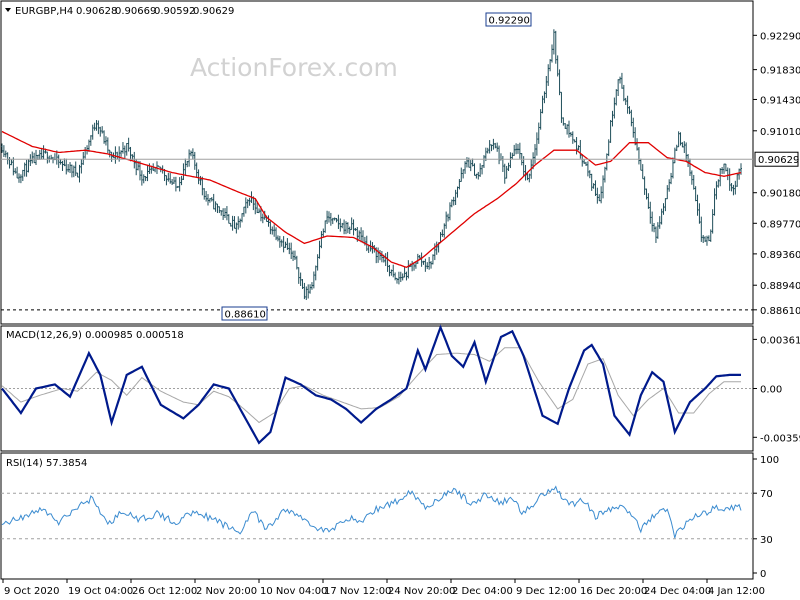 The height and width of the screenshot is (600, 800). Describe the element at coordinates (174, 11) in the screenshot. I see `ohlc-low: 0.90592` at that location.